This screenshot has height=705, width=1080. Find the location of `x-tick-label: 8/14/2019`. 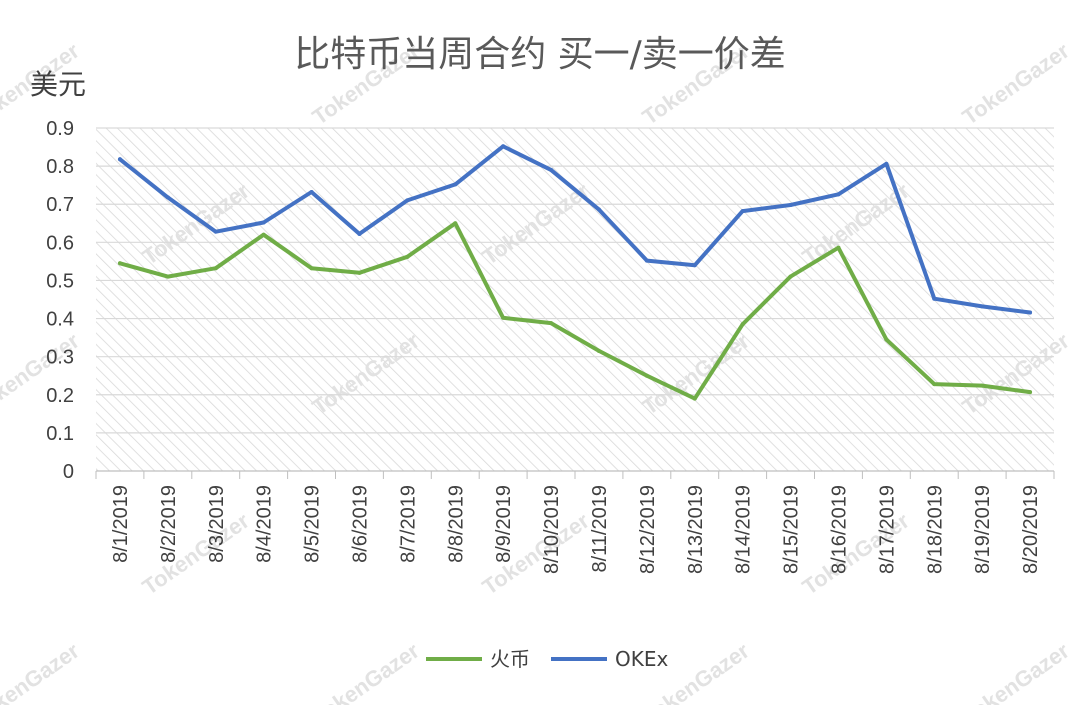

x-tick-label: 8/14/2019 is located at coordinates (744, 529).